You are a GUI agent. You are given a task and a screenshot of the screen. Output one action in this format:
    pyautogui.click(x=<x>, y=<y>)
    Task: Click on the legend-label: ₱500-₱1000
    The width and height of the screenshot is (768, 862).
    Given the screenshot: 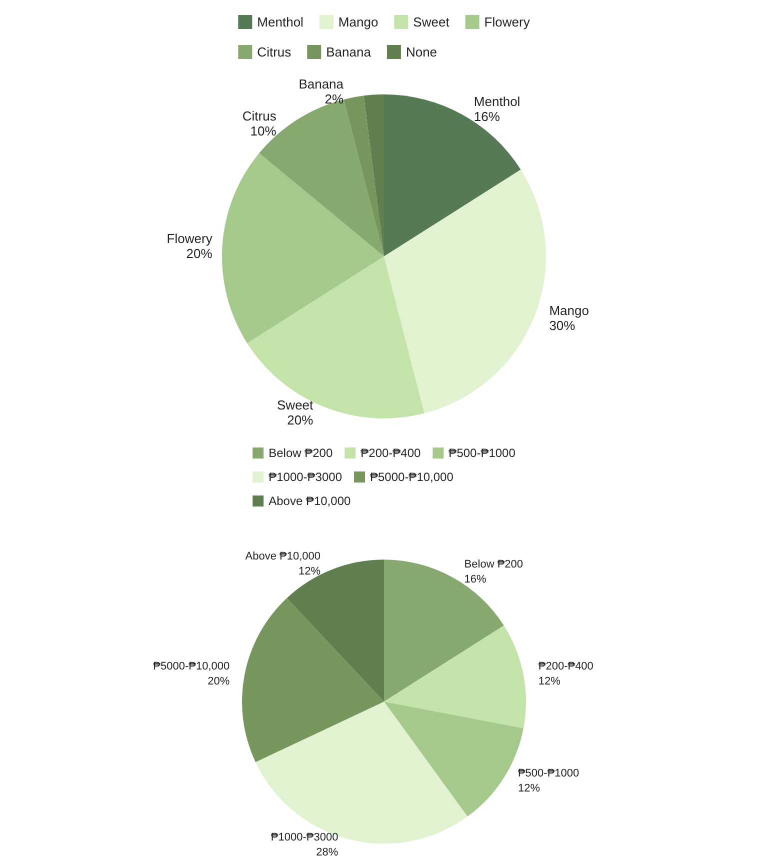 What is the action you would take?
    pyautogui.click(x=482, y=453)
    